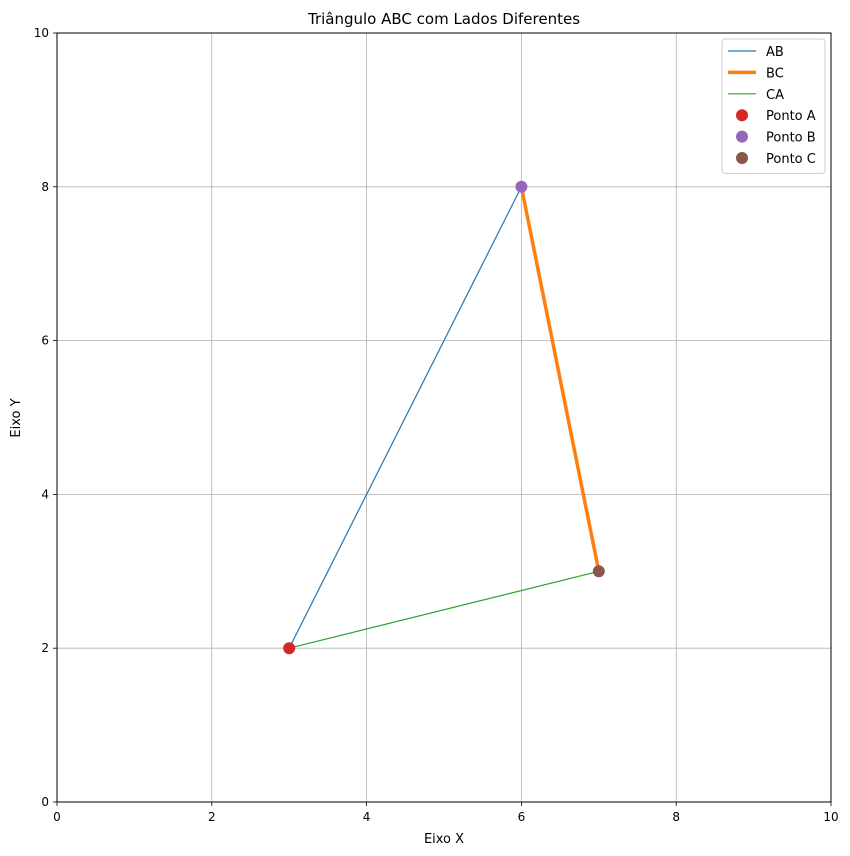 The image size is (850, 856). What do you see at coordinates (45, 802) in the screenshot?
I see `y-tick-label: 0` at bounding box center [45, 802].